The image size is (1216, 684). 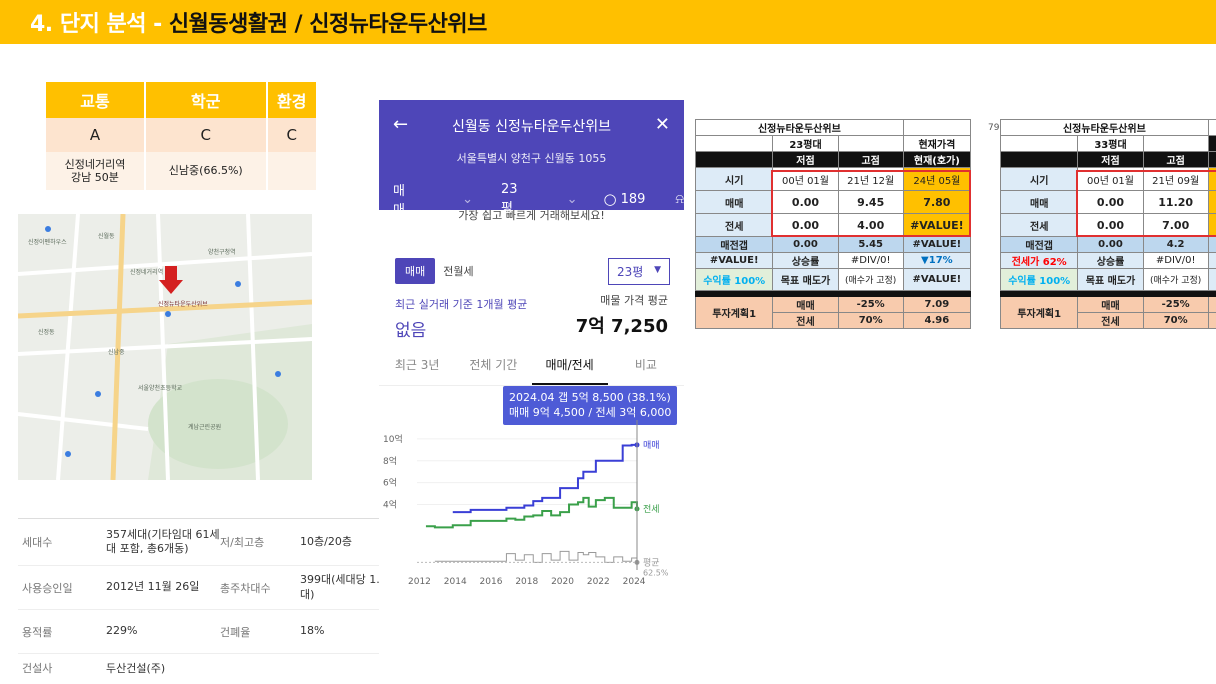 What do you see at coordinates (163, 541) in the screenshot?
I see `info-value: 357세대(기타임대 61세대 포함, 총6개동)` at bounding box center [163, 541].